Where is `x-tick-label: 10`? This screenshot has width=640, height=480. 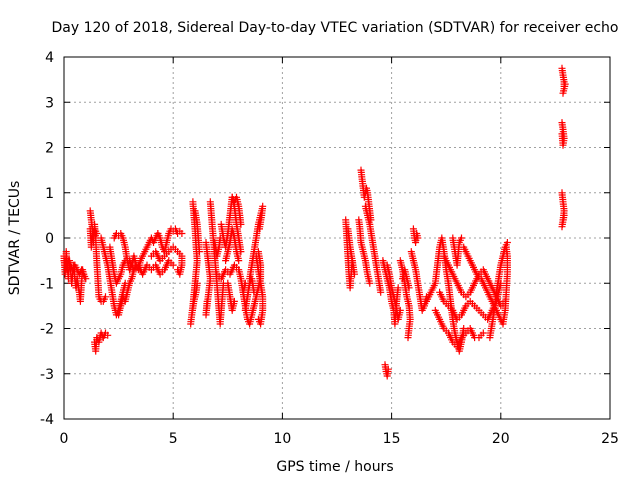
x-tick-label: 10 is located at coordinates (282, 439).